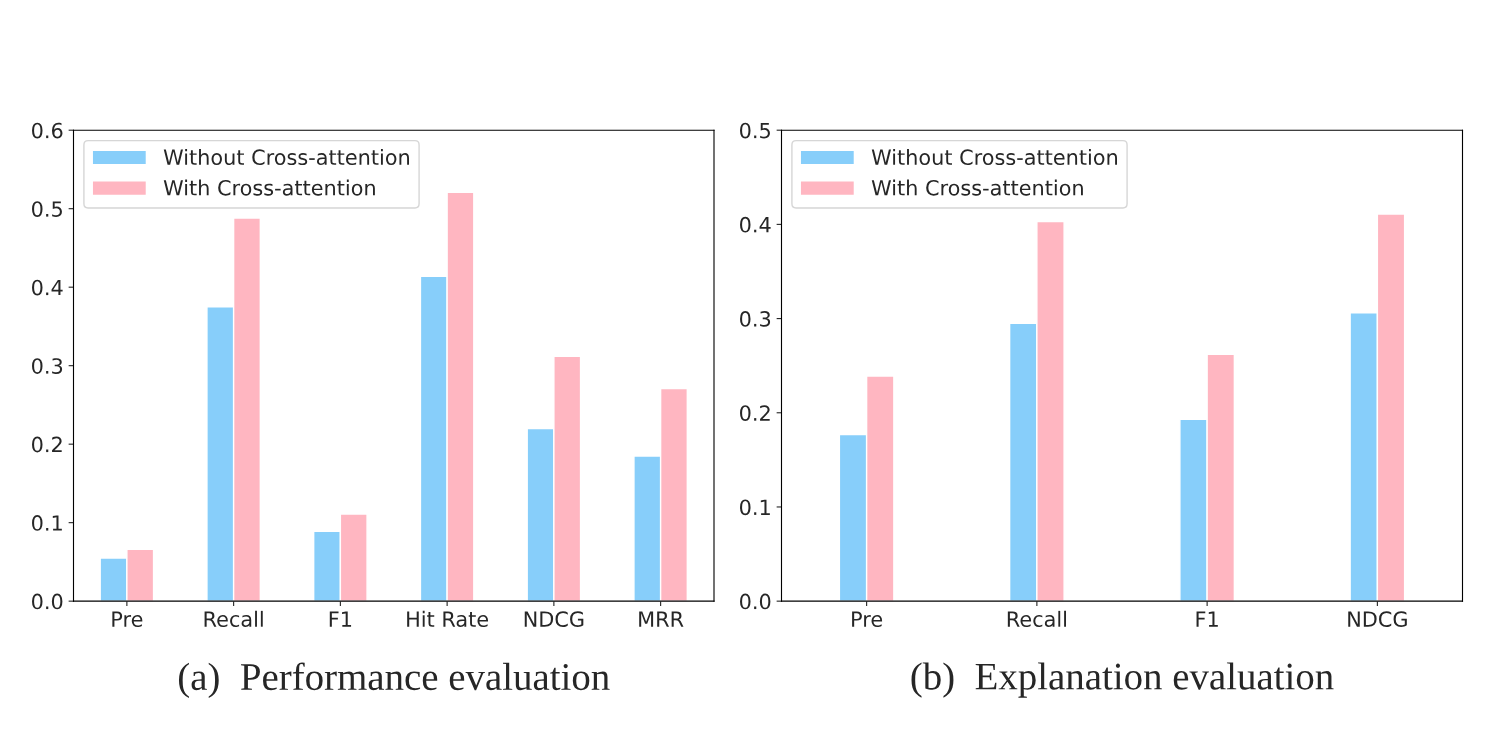  I want to click on text: (a) Performance evaluation, so click(394, 680).